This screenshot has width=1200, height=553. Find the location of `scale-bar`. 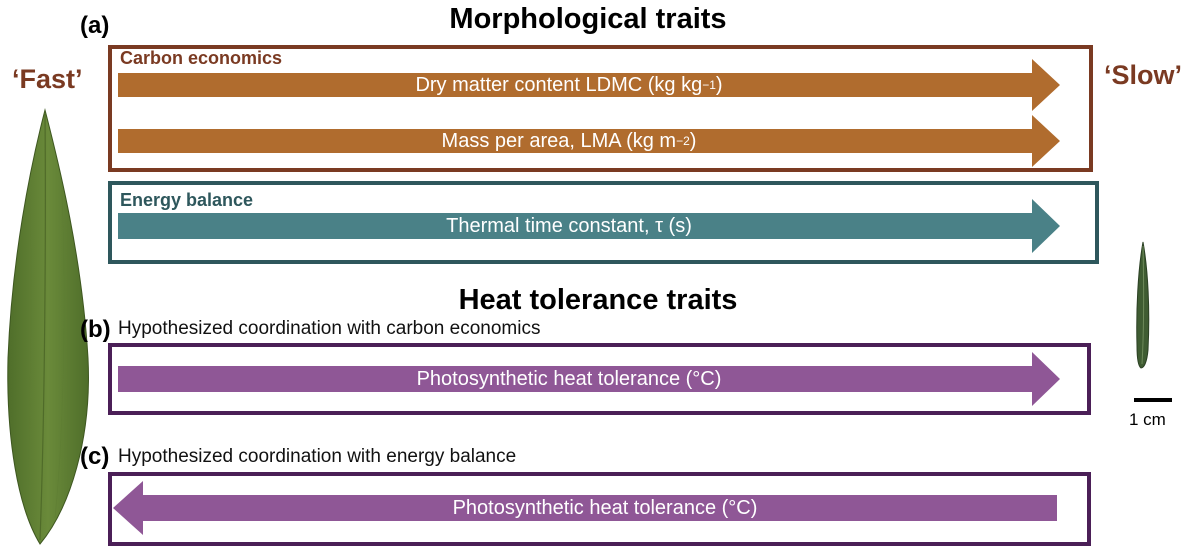

scale-bar is located at coordinates (1153, 400).